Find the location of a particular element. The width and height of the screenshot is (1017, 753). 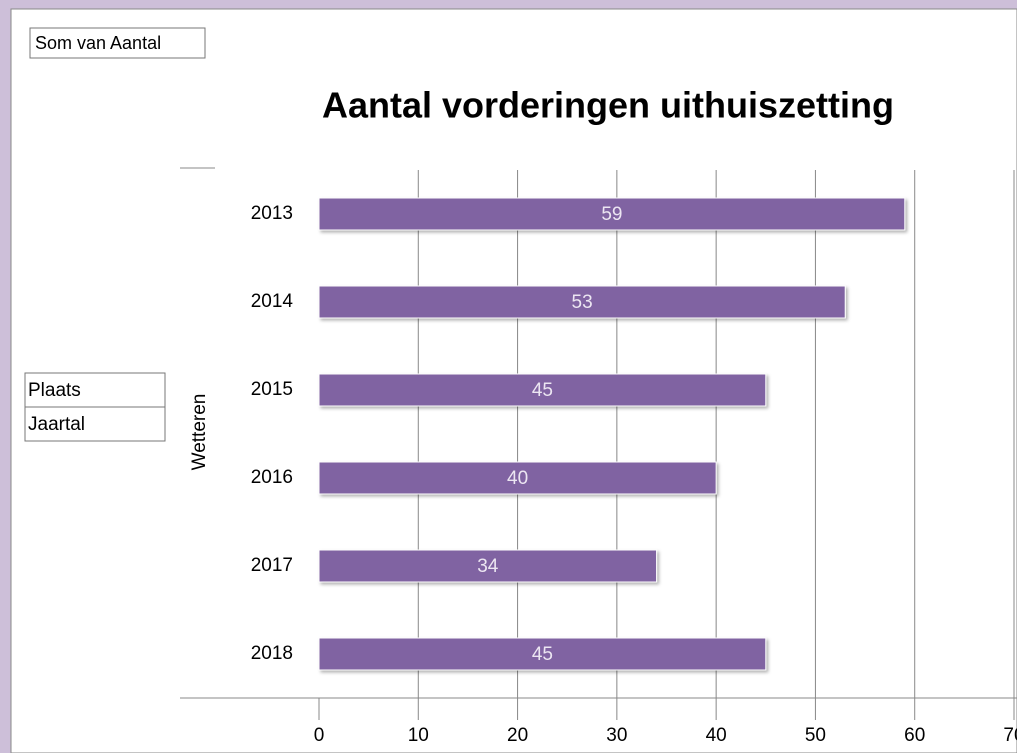

y-tick-label: 2017 is located at coordinates (272, 565).